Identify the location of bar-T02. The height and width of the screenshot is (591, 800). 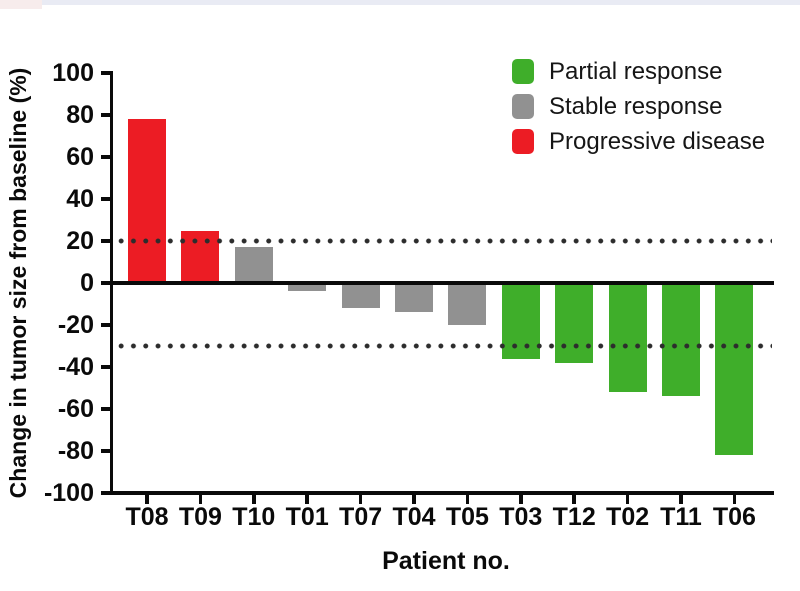
(627, 338).